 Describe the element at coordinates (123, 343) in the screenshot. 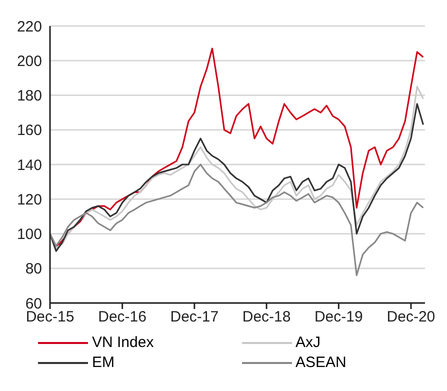

I see `legend-label: VN Index` at that location.